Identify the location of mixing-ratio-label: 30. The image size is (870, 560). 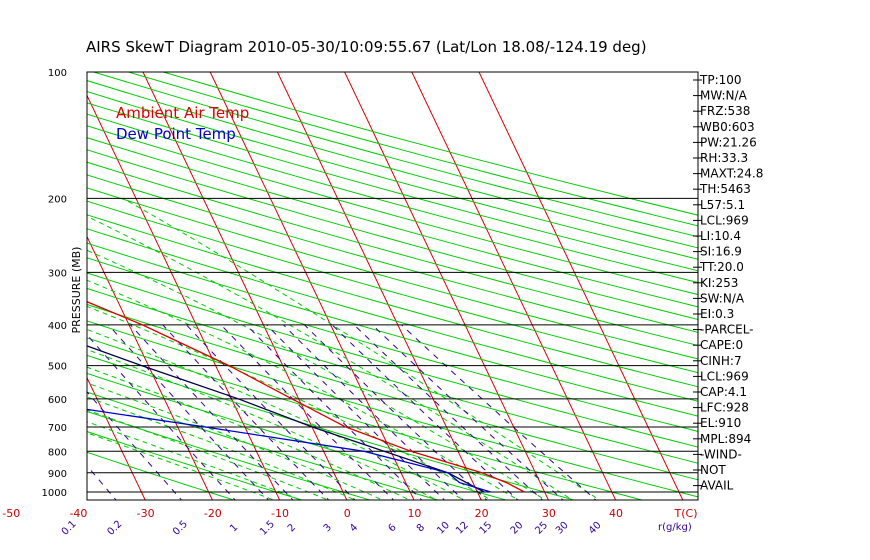
(562, 528).